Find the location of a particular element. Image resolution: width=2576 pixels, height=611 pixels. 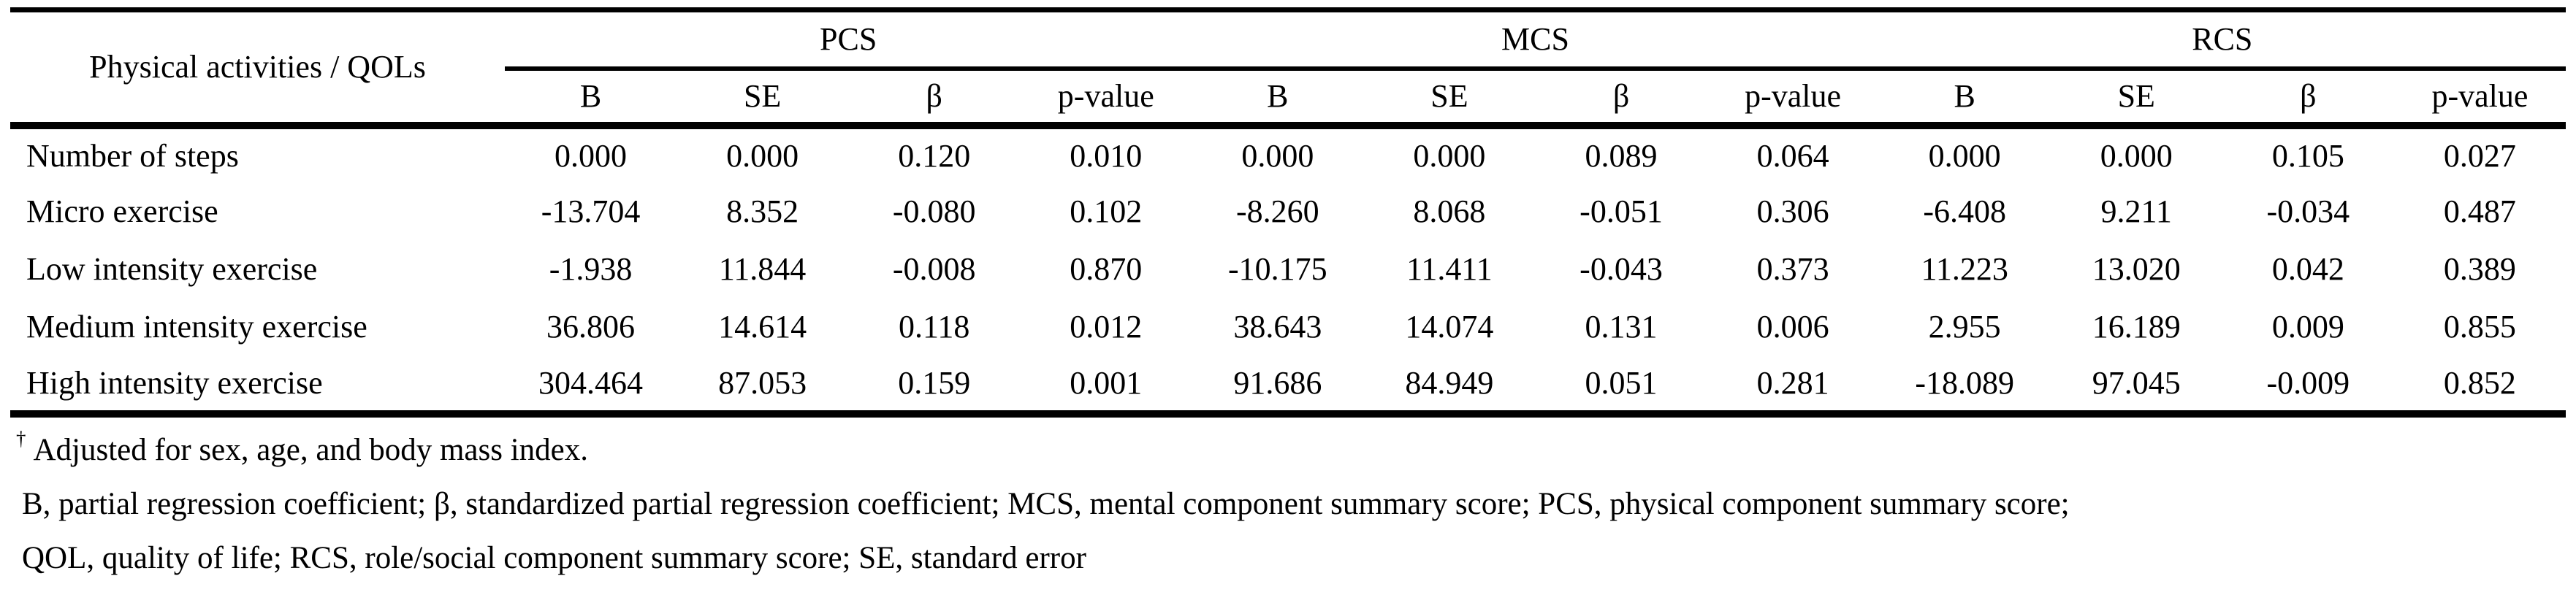

table-cell: 14.614 is located at coordinates (762, 327).